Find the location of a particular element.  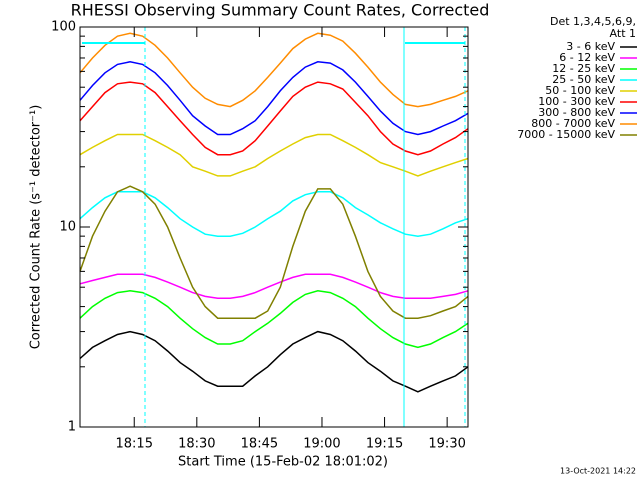

y-axis-label: Corrected Count Rate (s⁻¹ detector⁻¹) is located at coordinates (36, 227).